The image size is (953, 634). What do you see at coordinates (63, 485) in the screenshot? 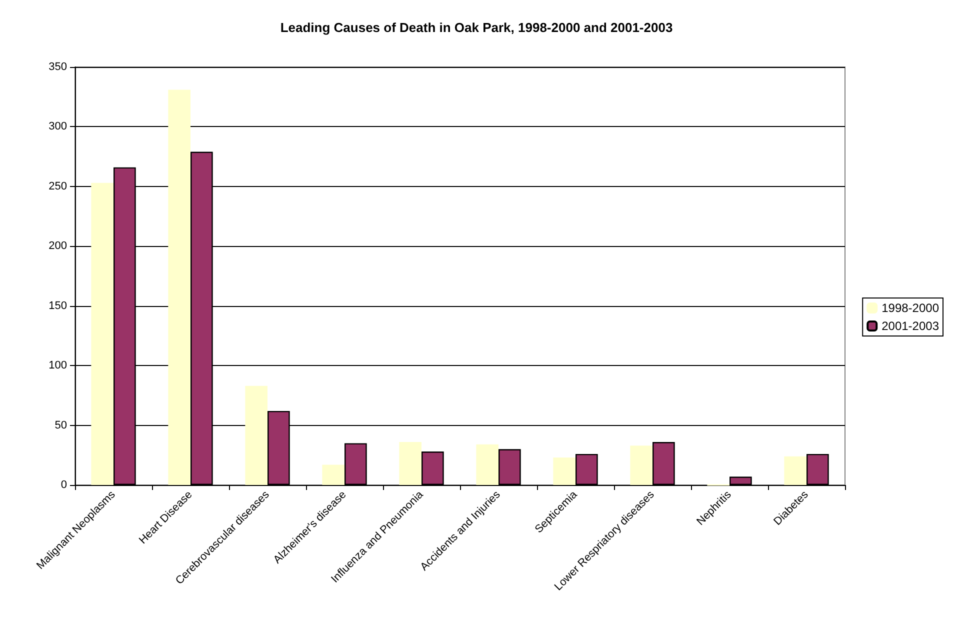
I see `y-tick-label: 0` at bounding box center [63, 485].